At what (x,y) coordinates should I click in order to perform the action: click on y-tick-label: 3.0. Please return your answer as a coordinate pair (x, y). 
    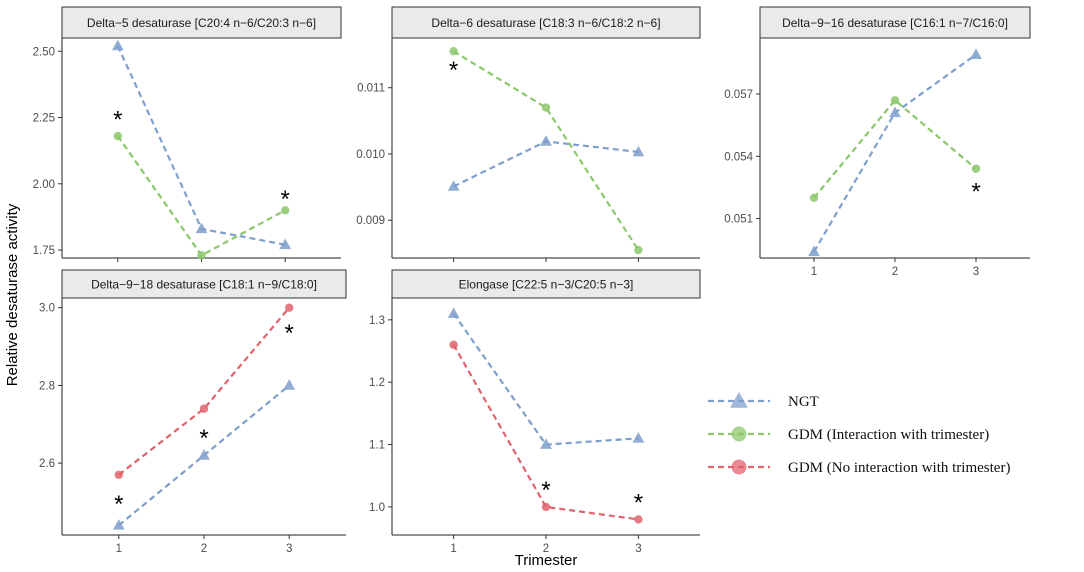
    Looking at the image, I should click on (47, 309).